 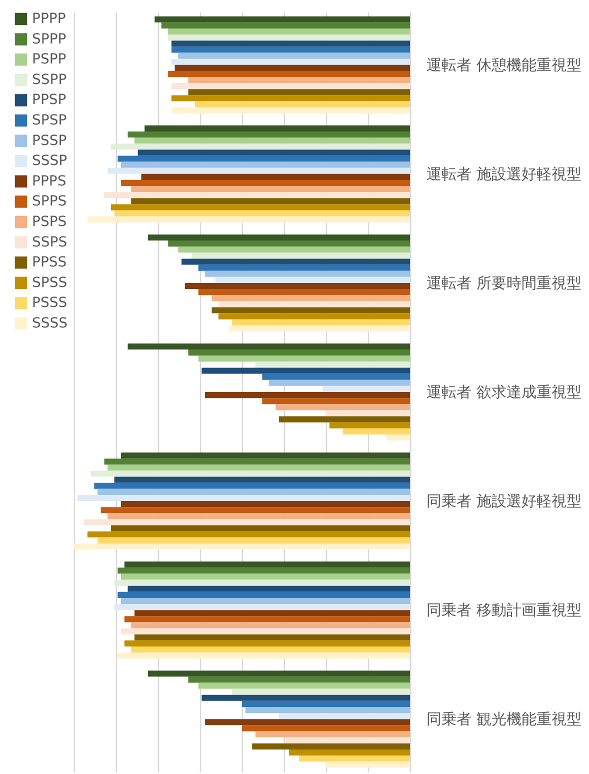 What do you see at coordinates (49, 39) in the screenshot?
I see `legend-label: SPPP` at bounding box center [49, 39].